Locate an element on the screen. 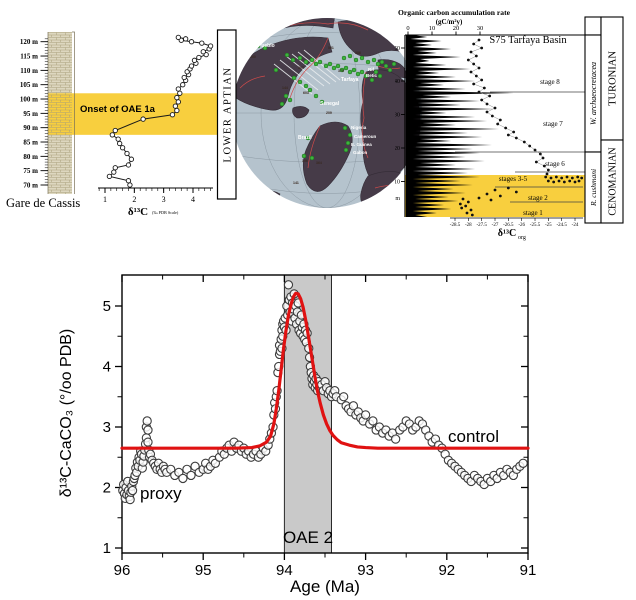  d13c-tick-label: 5 is located at coordinates (107, 306).